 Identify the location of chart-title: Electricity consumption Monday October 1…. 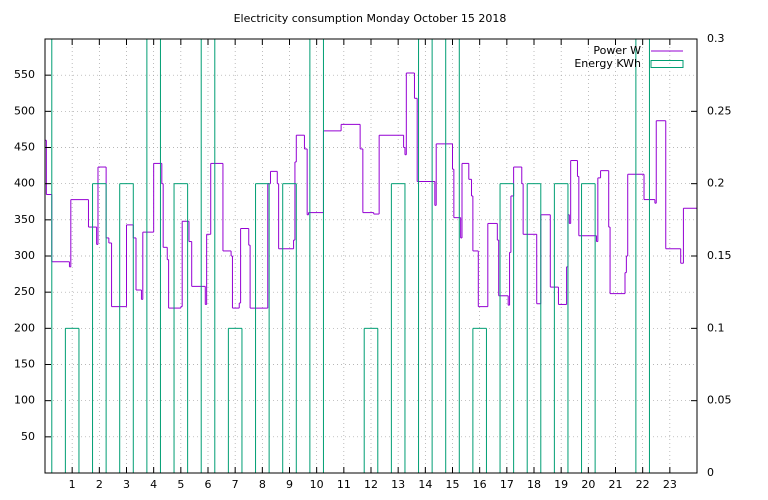
(370, 18).